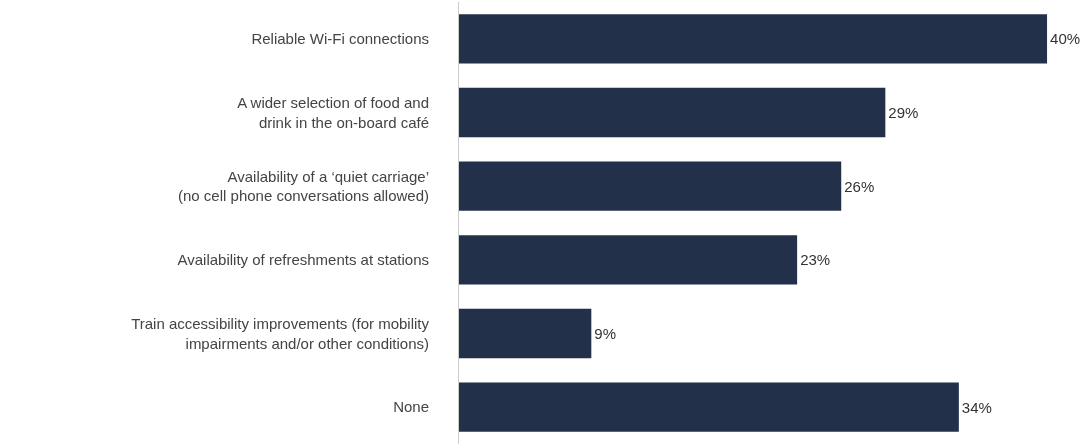  Describe the element at coordinates (1065, 39) in the screenshot. I see `data-label: 40%` at that location.